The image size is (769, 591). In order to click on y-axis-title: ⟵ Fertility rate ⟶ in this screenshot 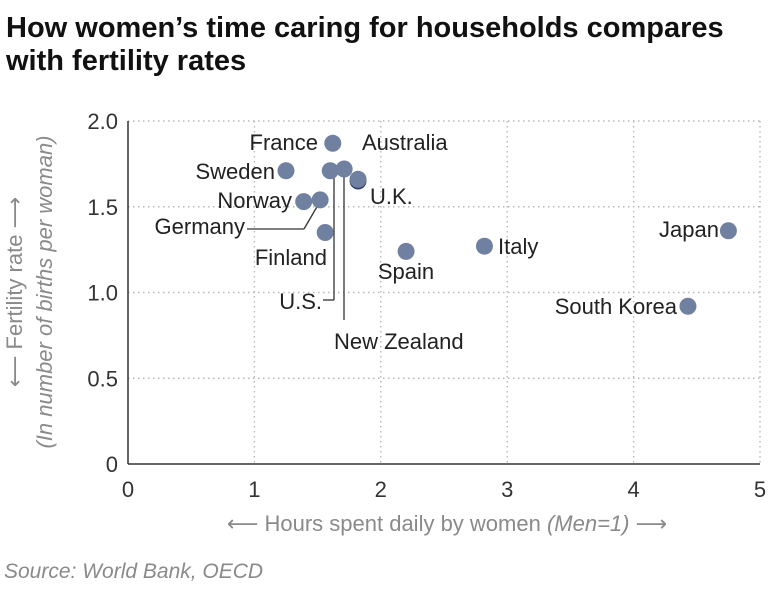, I will do `click(14, 292)`.